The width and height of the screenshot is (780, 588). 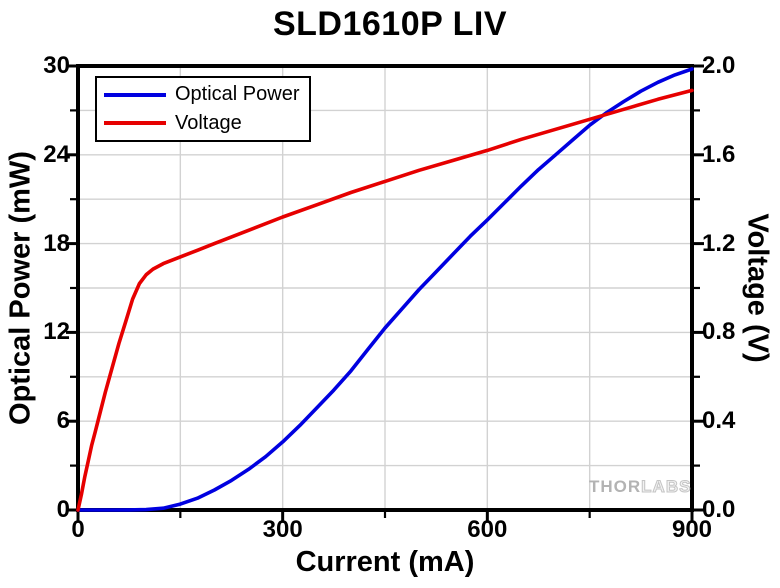 I want to click on y-left-tick-label: 18, so click(x=56, y=243).